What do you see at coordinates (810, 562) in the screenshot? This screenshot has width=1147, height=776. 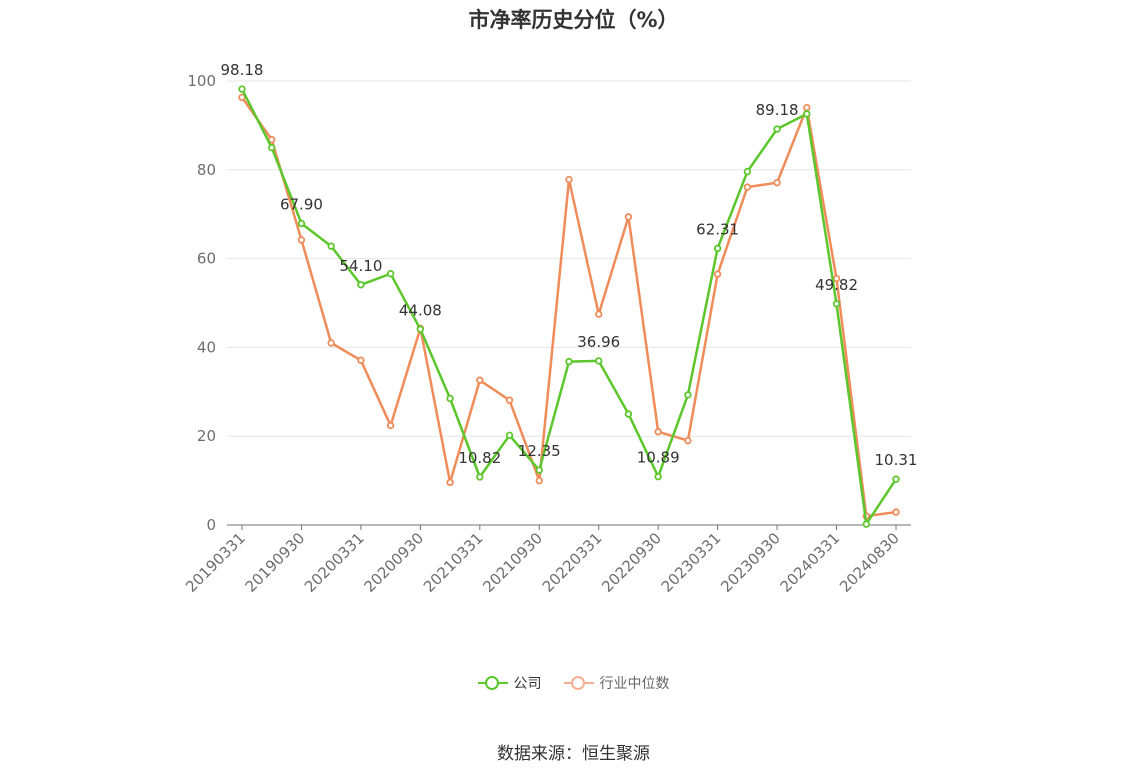 I see `x-tick-label: 20240331` at bounding box center [810, 562].